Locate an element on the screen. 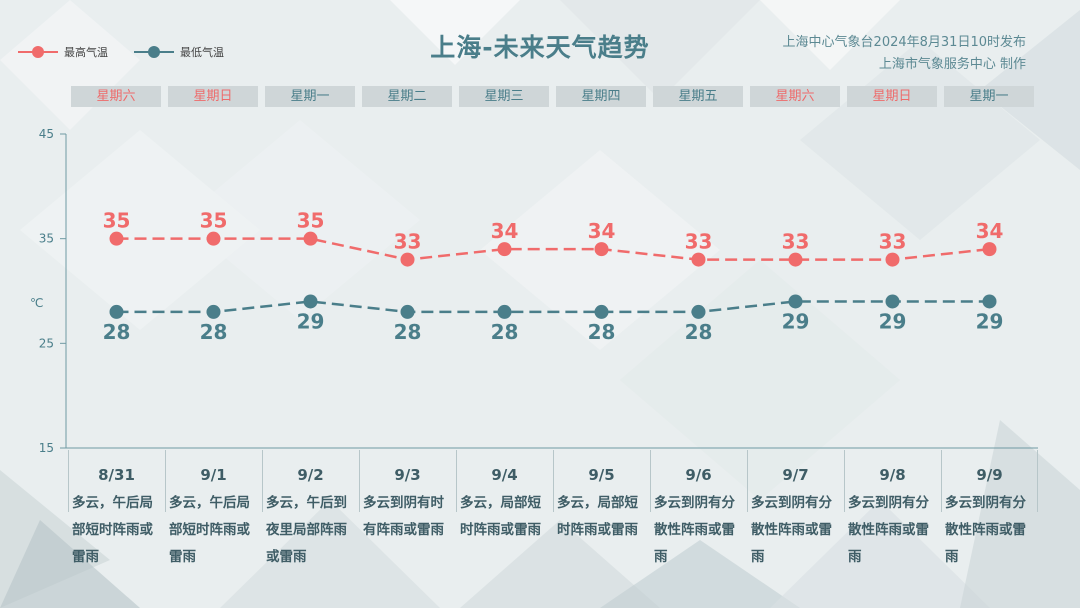 The width and height of the screenshot is (1080, 608). y-tick-label: 15 is located at coordinates (46, 448).